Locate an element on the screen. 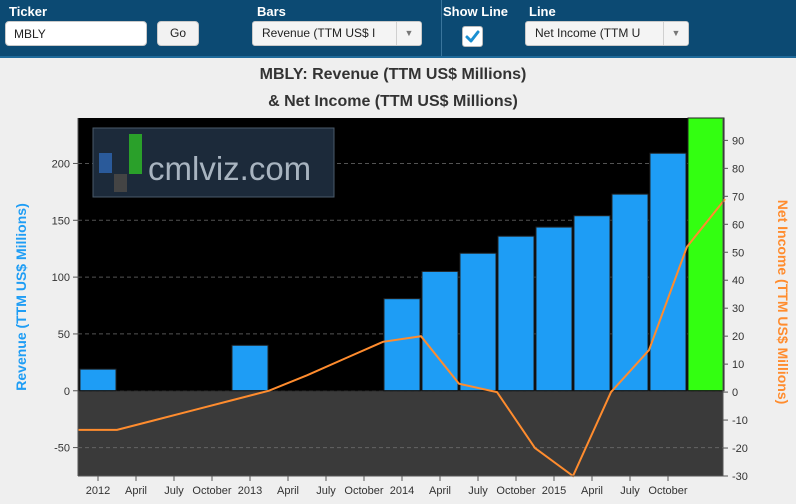 The width and height of the screenshot is (796, 504). watermark-box is located at coordinates (213, 162).